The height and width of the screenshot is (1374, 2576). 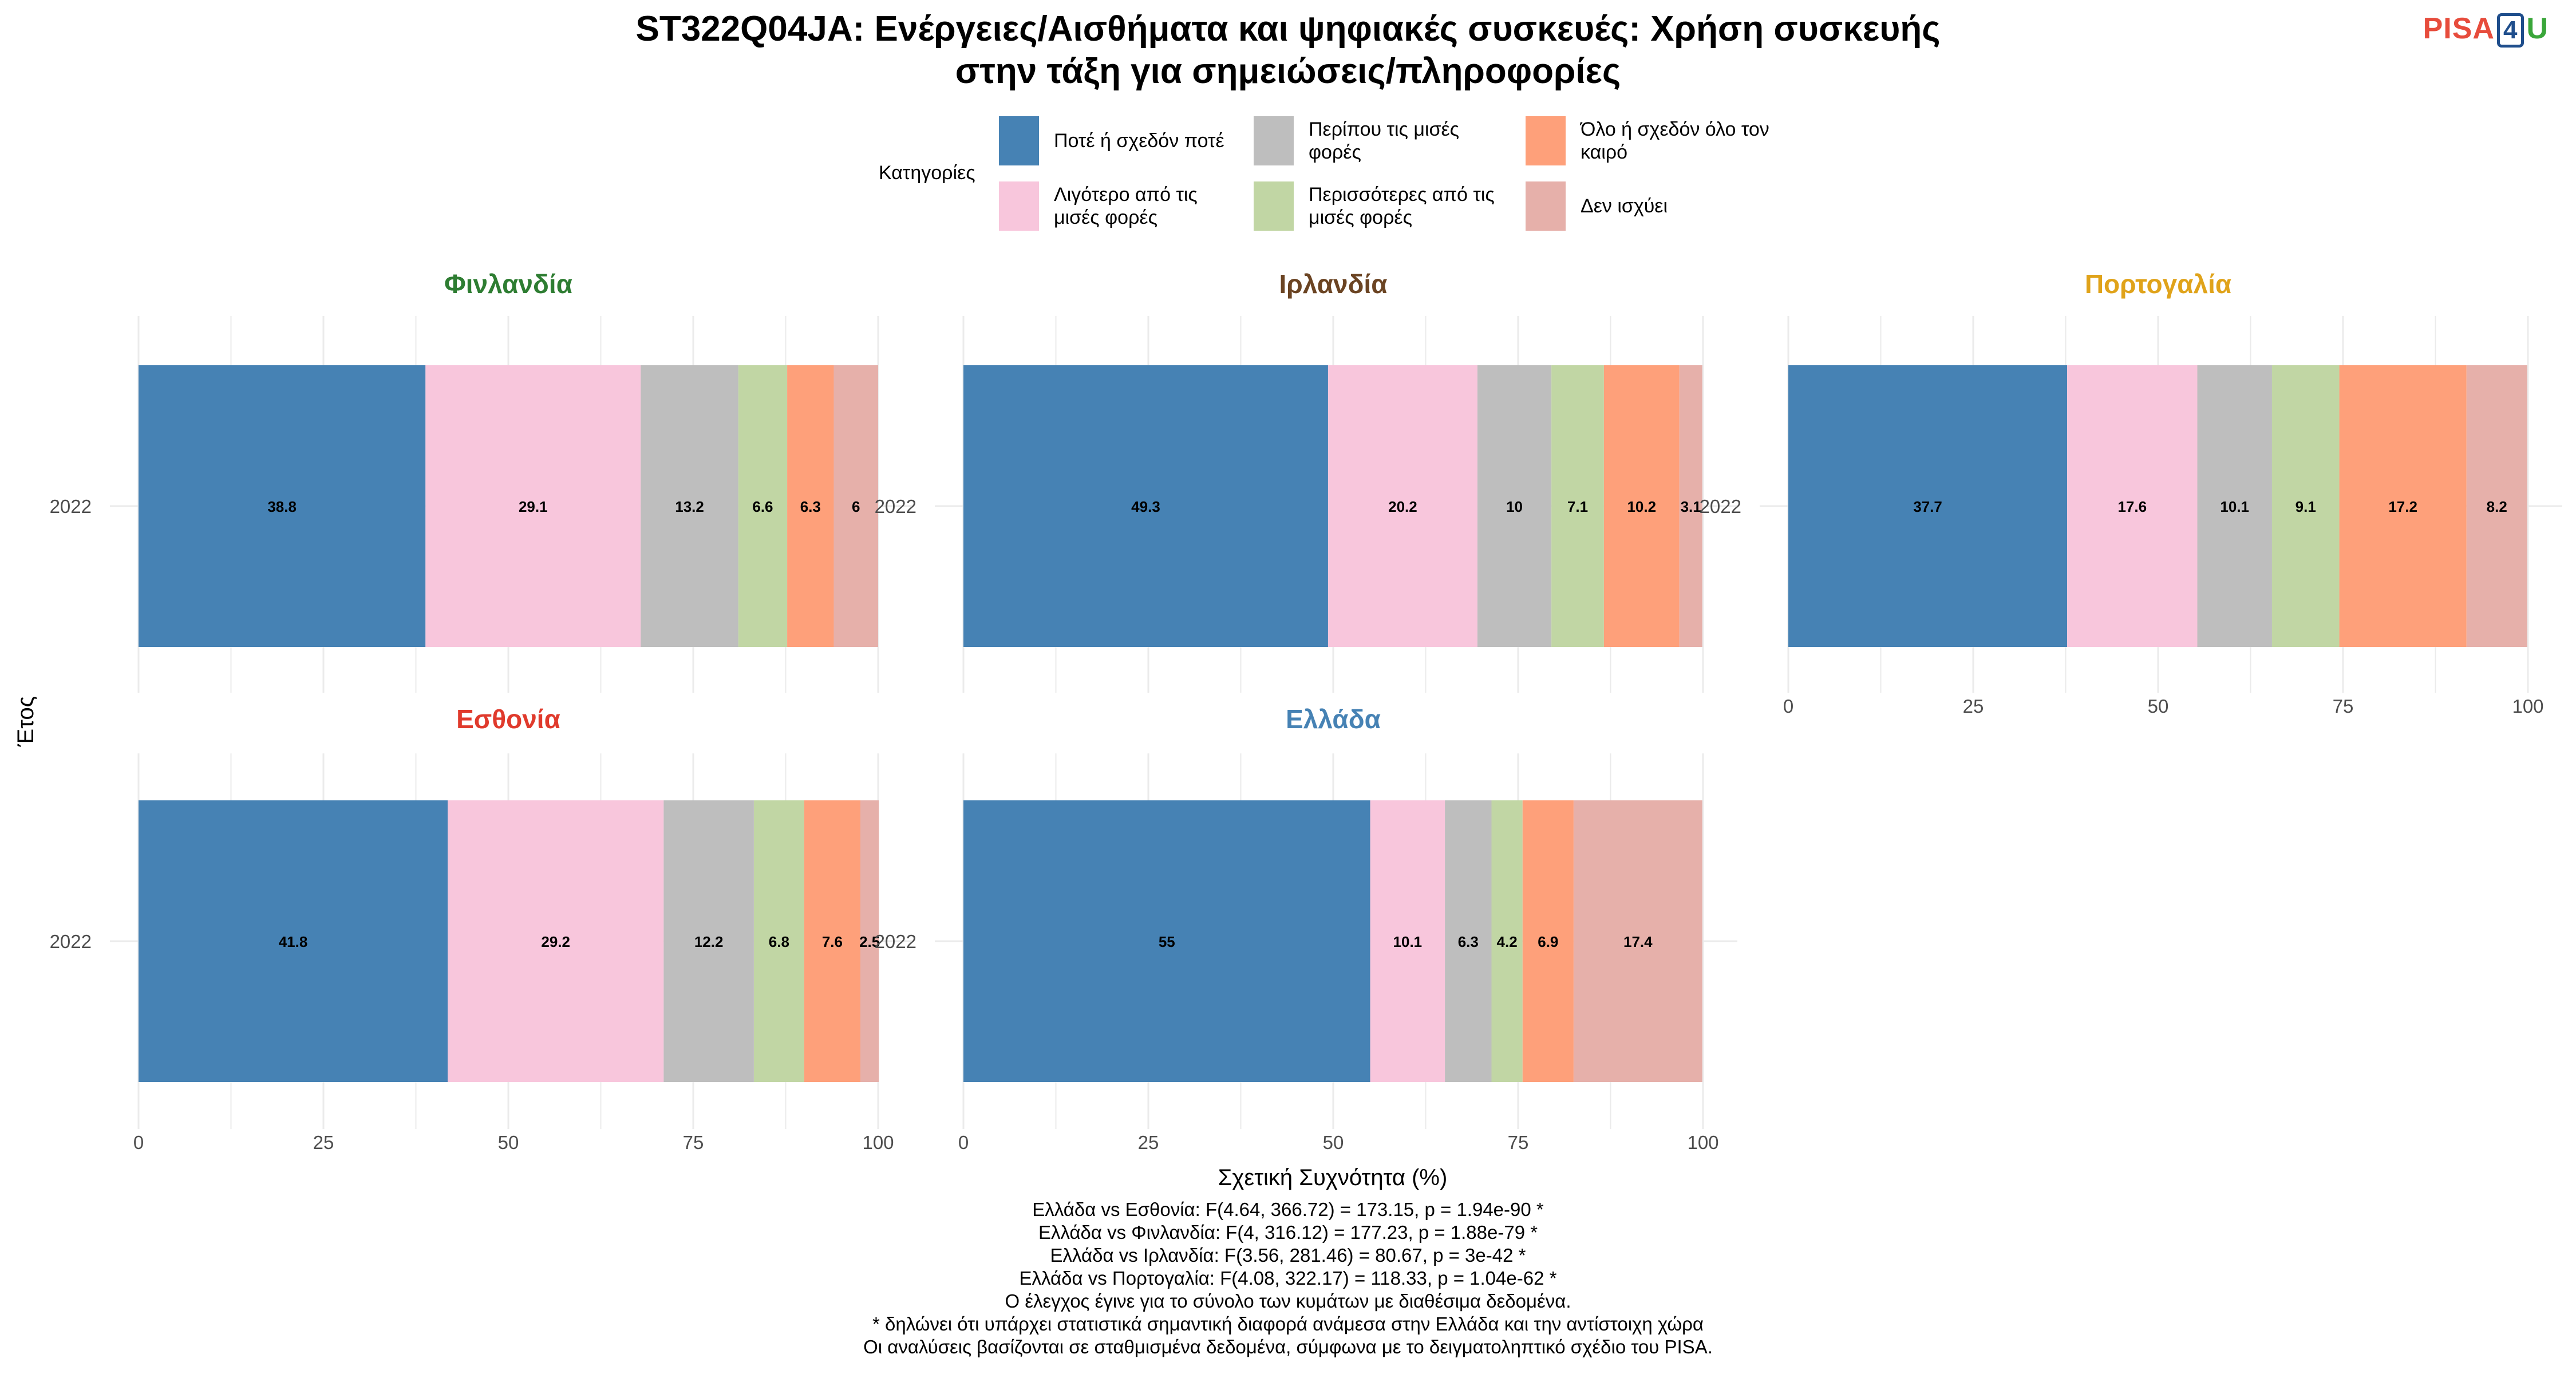 I want to click on data-label: 17.2, so click(x=2402, y=506).